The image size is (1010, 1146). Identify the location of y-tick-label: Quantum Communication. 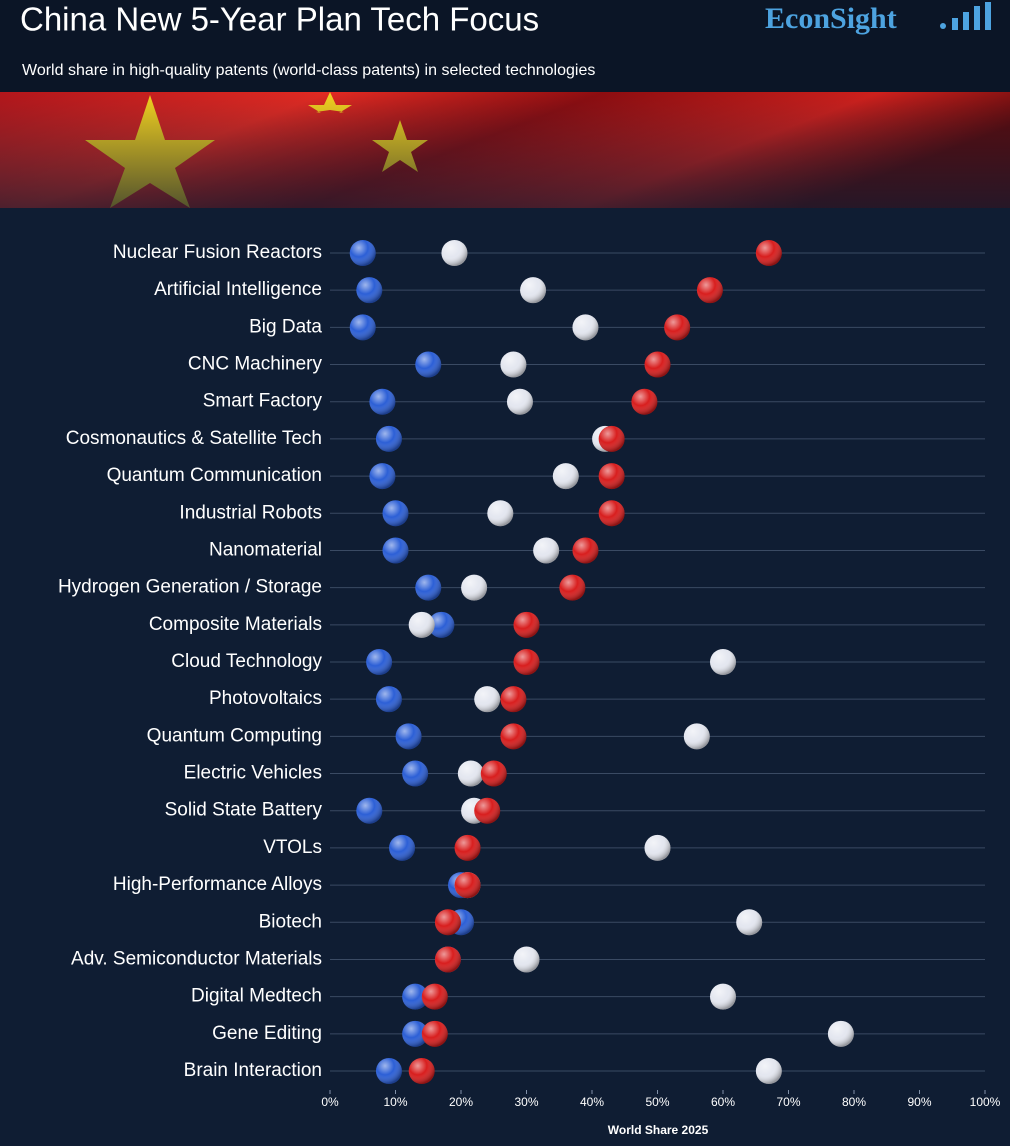
(214, 475).